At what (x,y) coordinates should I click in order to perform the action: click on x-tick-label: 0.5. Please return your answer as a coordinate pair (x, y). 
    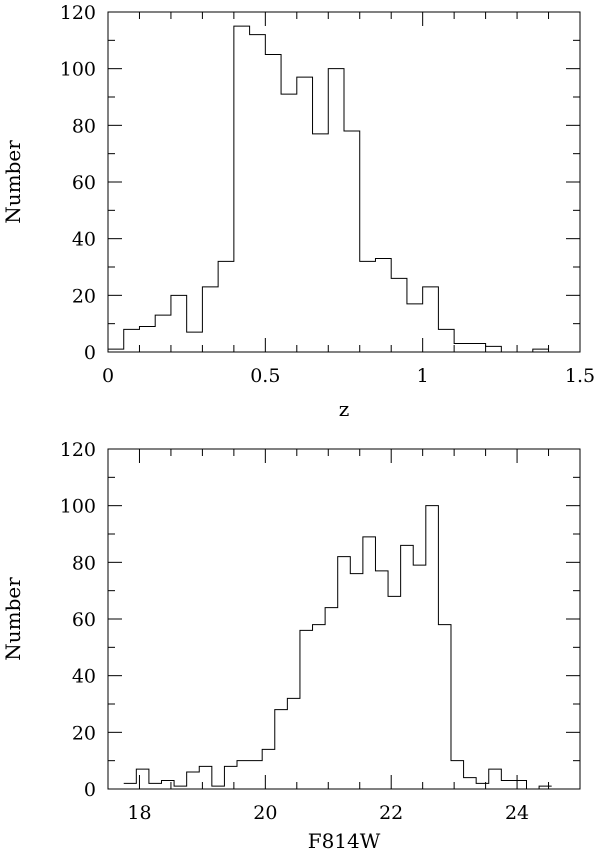
    Looking at the image, I should click on (265, 376).